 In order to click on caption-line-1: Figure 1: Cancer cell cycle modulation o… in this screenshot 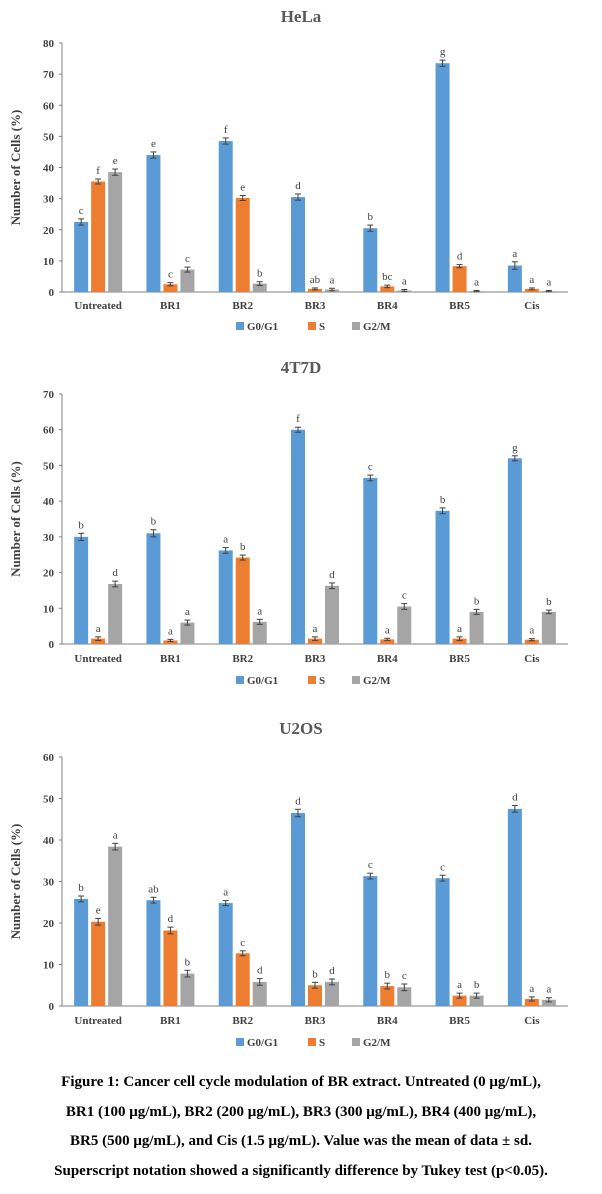, I will do `click(301, 1082)`.